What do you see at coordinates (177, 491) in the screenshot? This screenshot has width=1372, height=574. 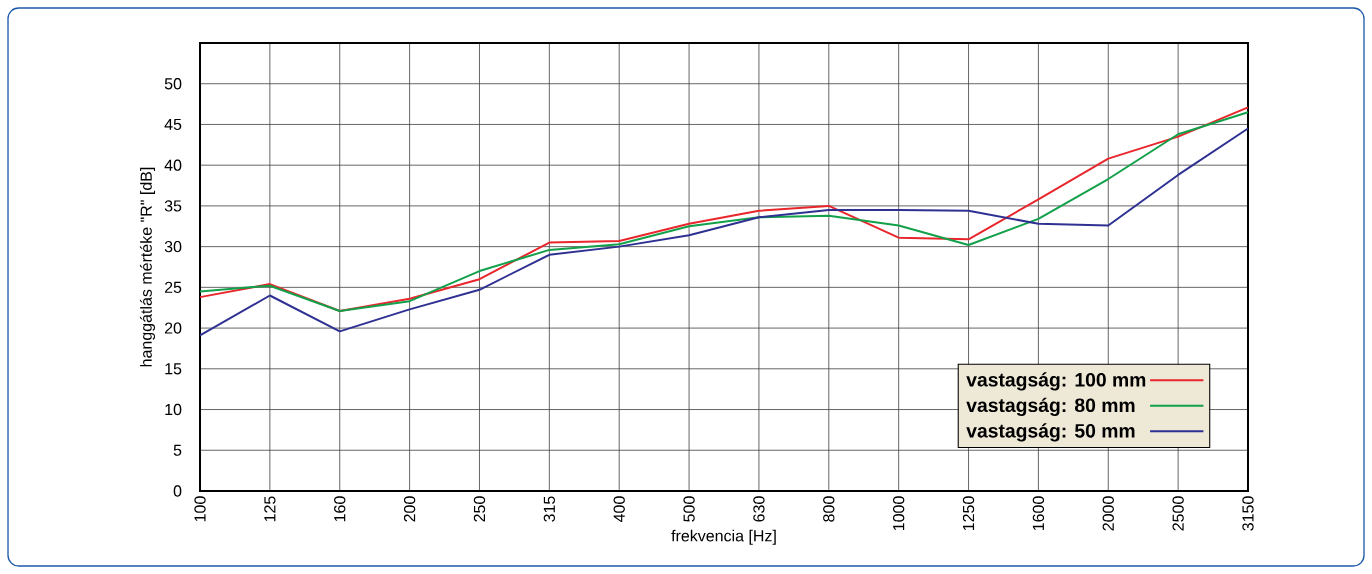 I see `y-tick-label: 0` at bounding box center [177, 491].